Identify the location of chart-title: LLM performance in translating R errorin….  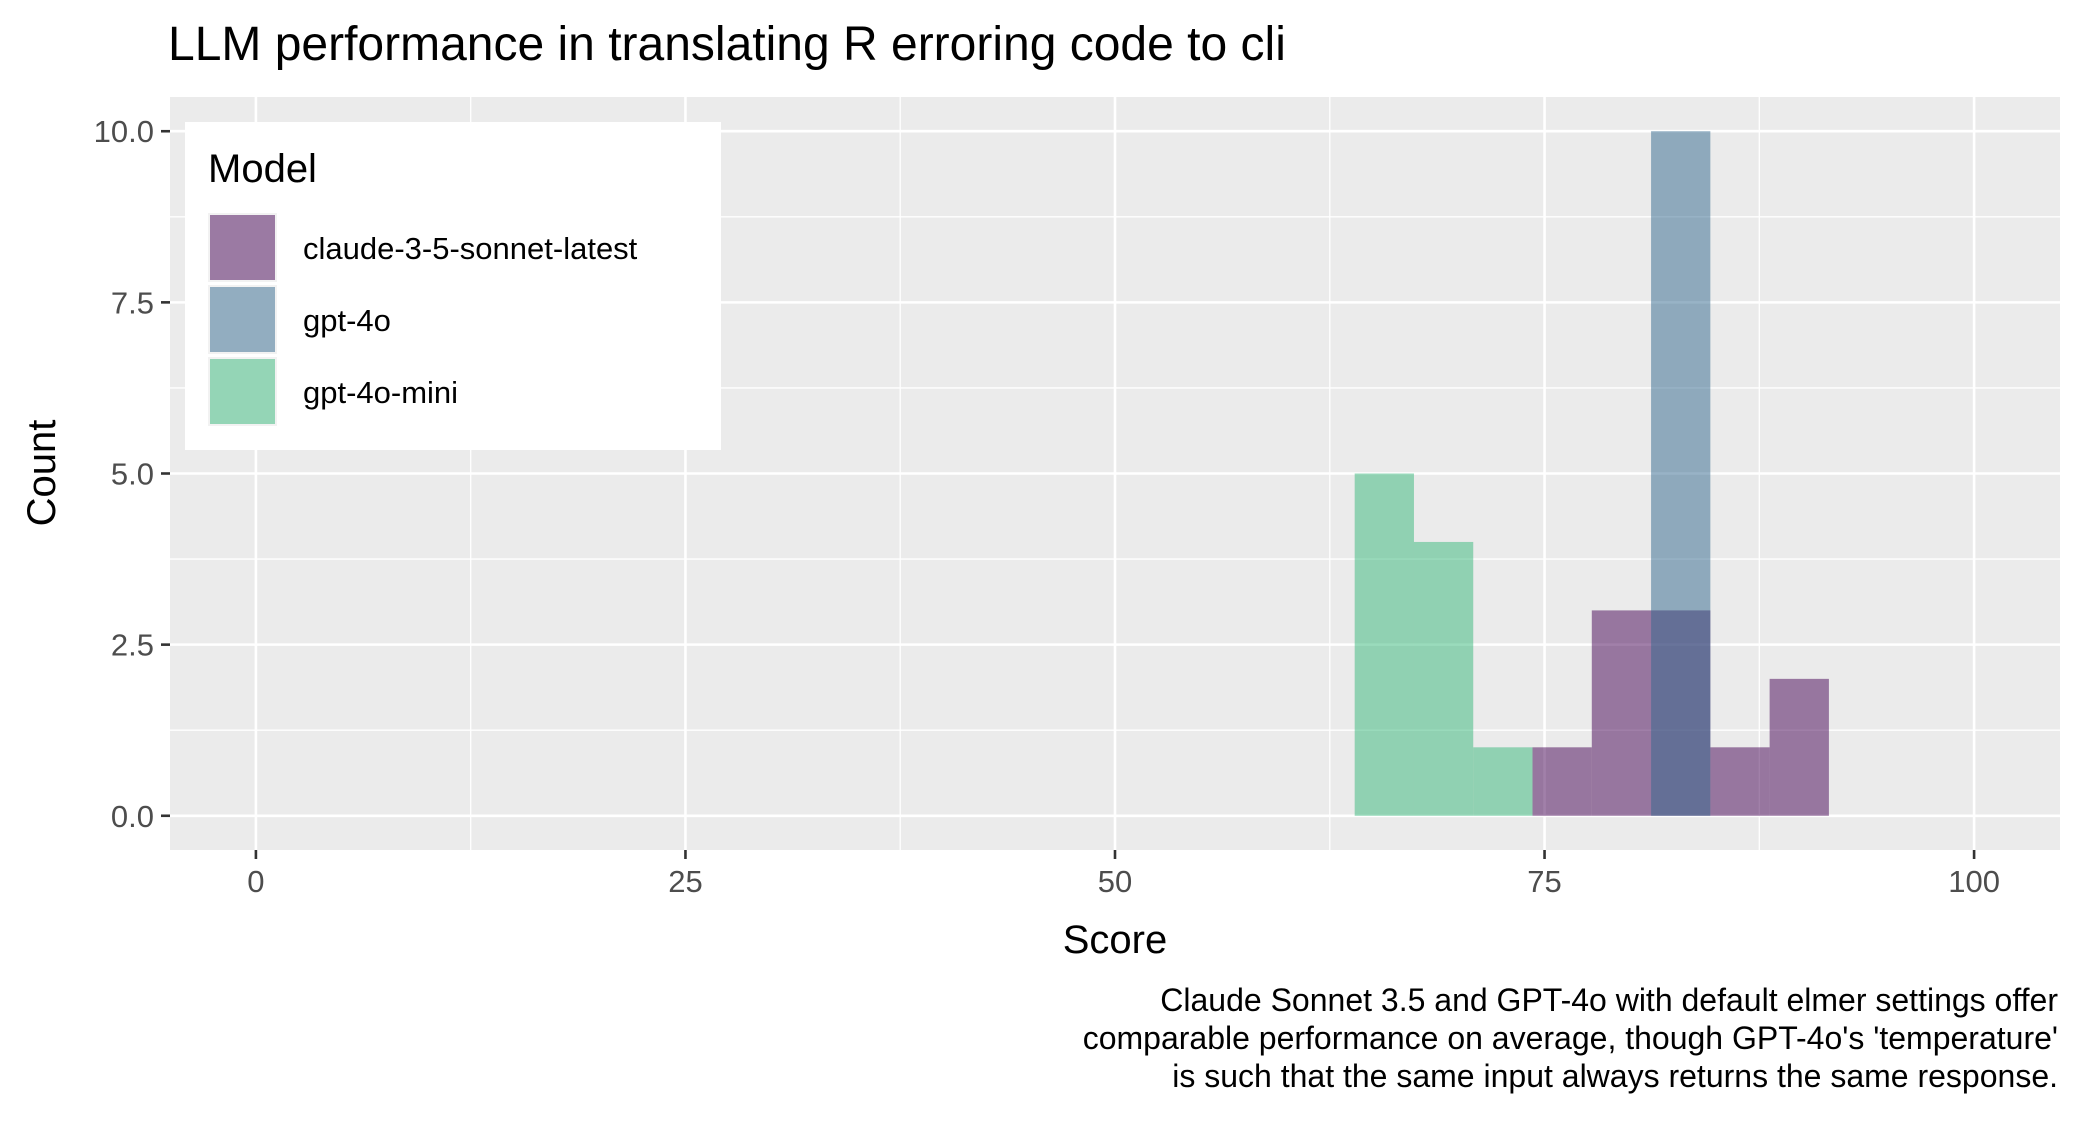
(727, 44).